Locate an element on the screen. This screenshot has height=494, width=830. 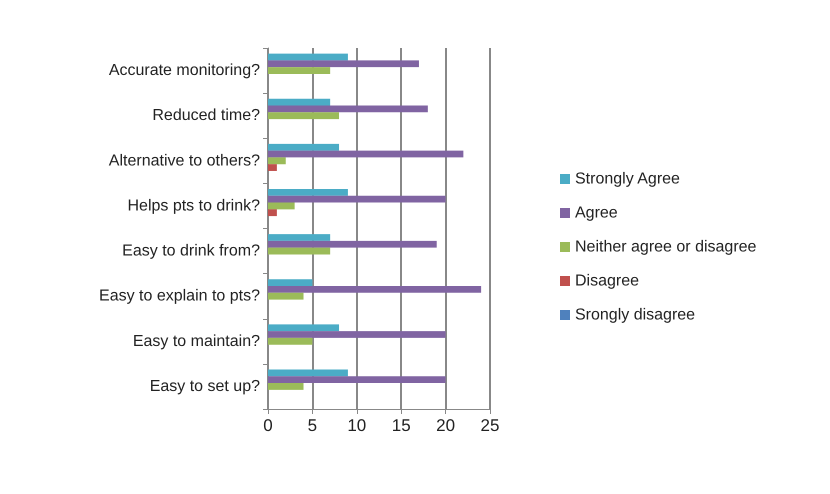
y-tick-label: Easy to set up? is located at coordinates (205, 386).